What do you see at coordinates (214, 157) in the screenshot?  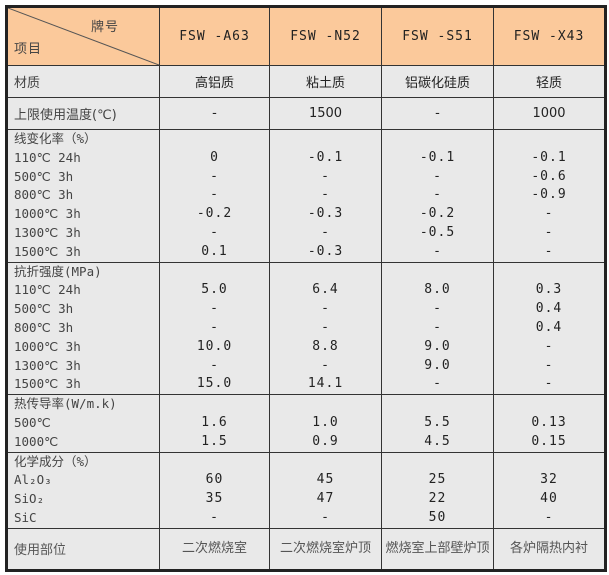 I see `cell: 0` at bounding box center [214, 157].